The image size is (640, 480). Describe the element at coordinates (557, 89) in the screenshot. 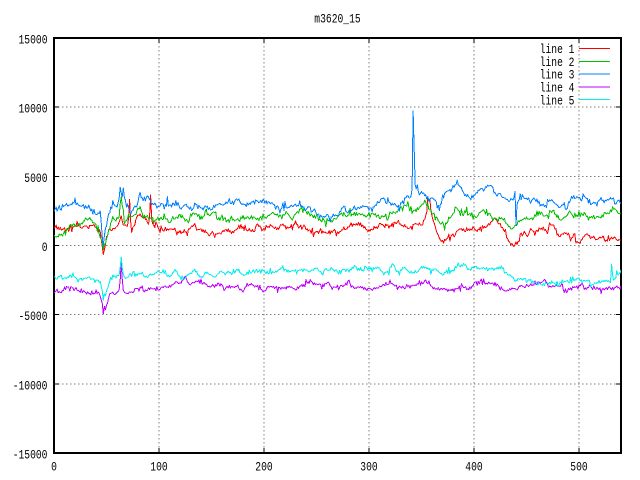

I see `svg-text: line 4` at that location.